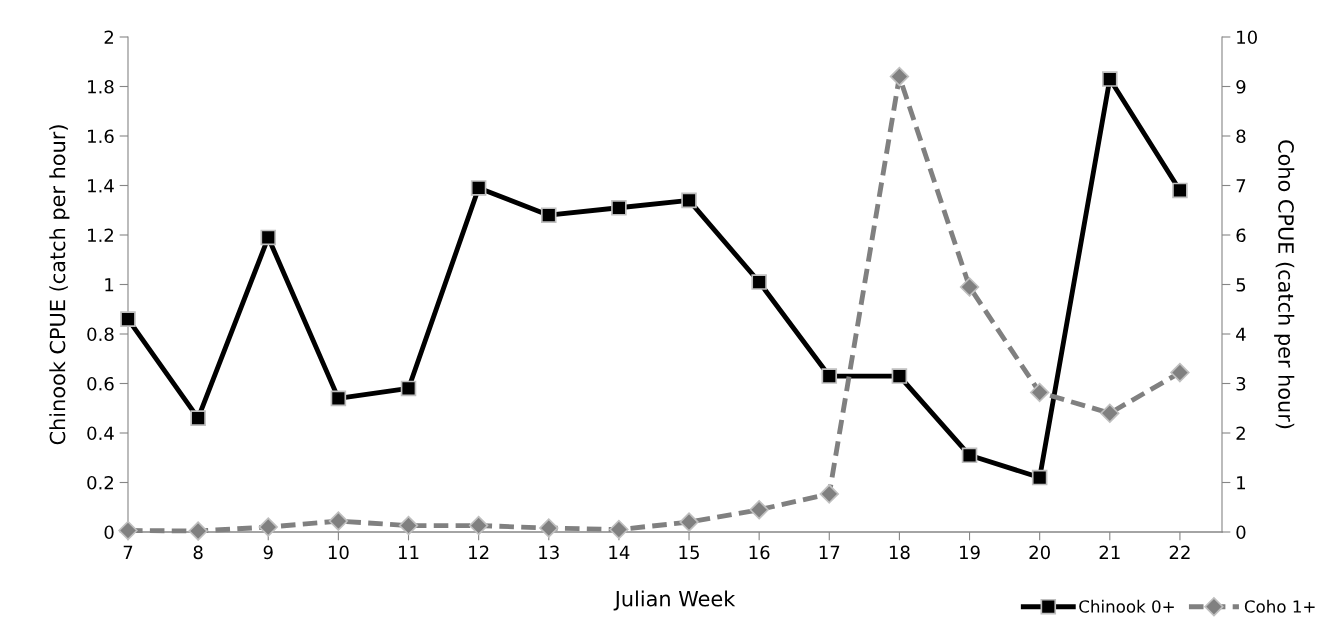 The height and width of the screenshot is (634, 1341). I want to click on y-tick-label: 0.2, so click(100, 482).